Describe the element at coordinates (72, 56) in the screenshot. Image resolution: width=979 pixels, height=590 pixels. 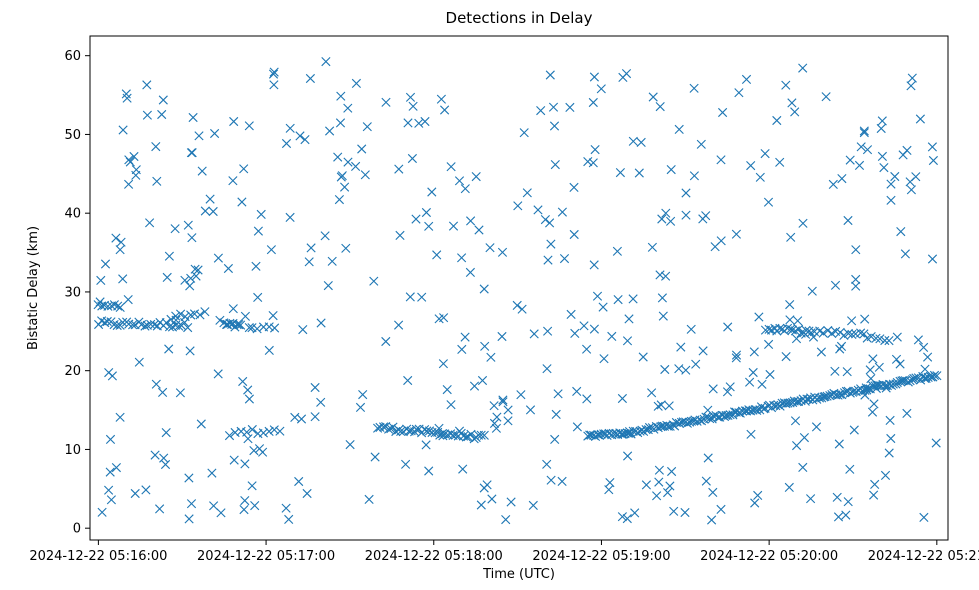
I see `y-tick-label: 60` at that location.